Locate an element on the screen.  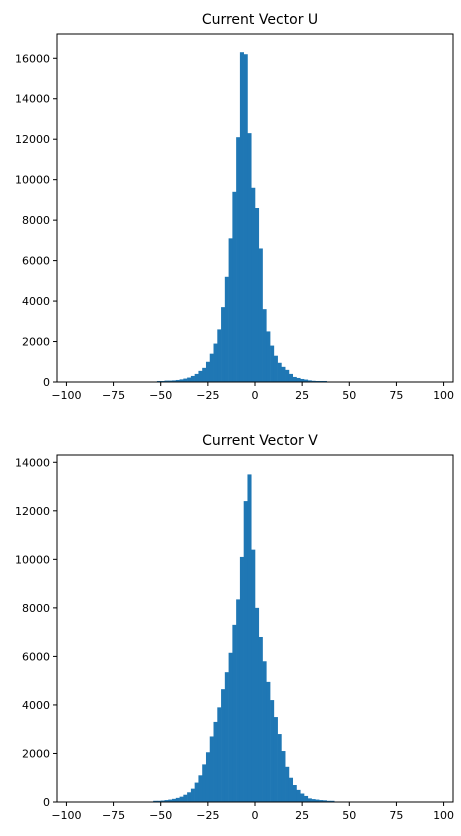
x-axis-ticks: −100 −75 −50 −25 0 25 50 75 100 is located at coordinates (252, 812).